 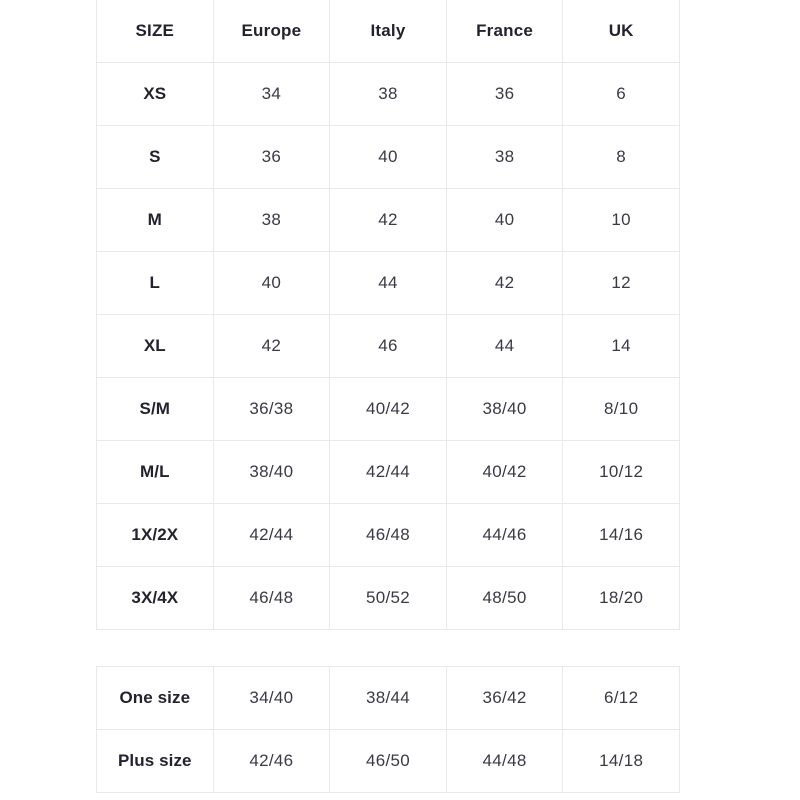 What do you see at coordinates (621, 31) in the screenshot?
I see `column-header-uk: UK` at bounding box center [621, 31].